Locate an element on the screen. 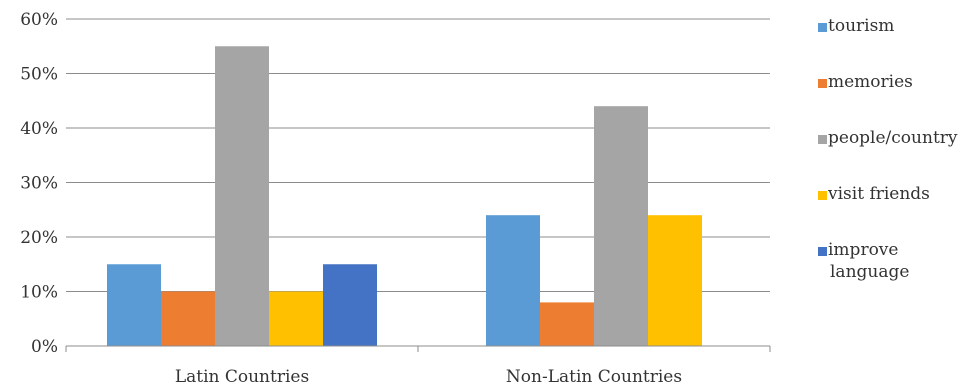  y-tick-label: 30% is located at coordinates (39, 184).